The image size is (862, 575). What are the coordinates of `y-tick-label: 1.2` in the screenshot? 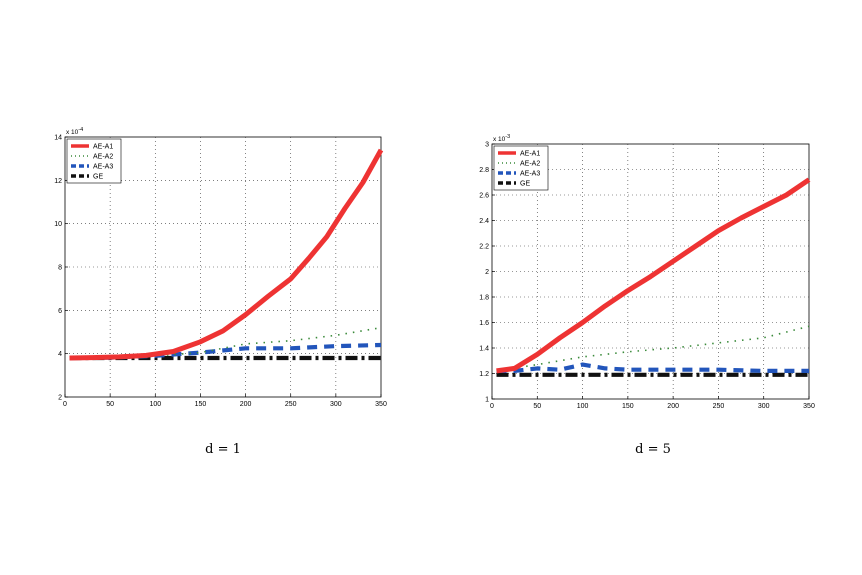 It's located at (484, 374).